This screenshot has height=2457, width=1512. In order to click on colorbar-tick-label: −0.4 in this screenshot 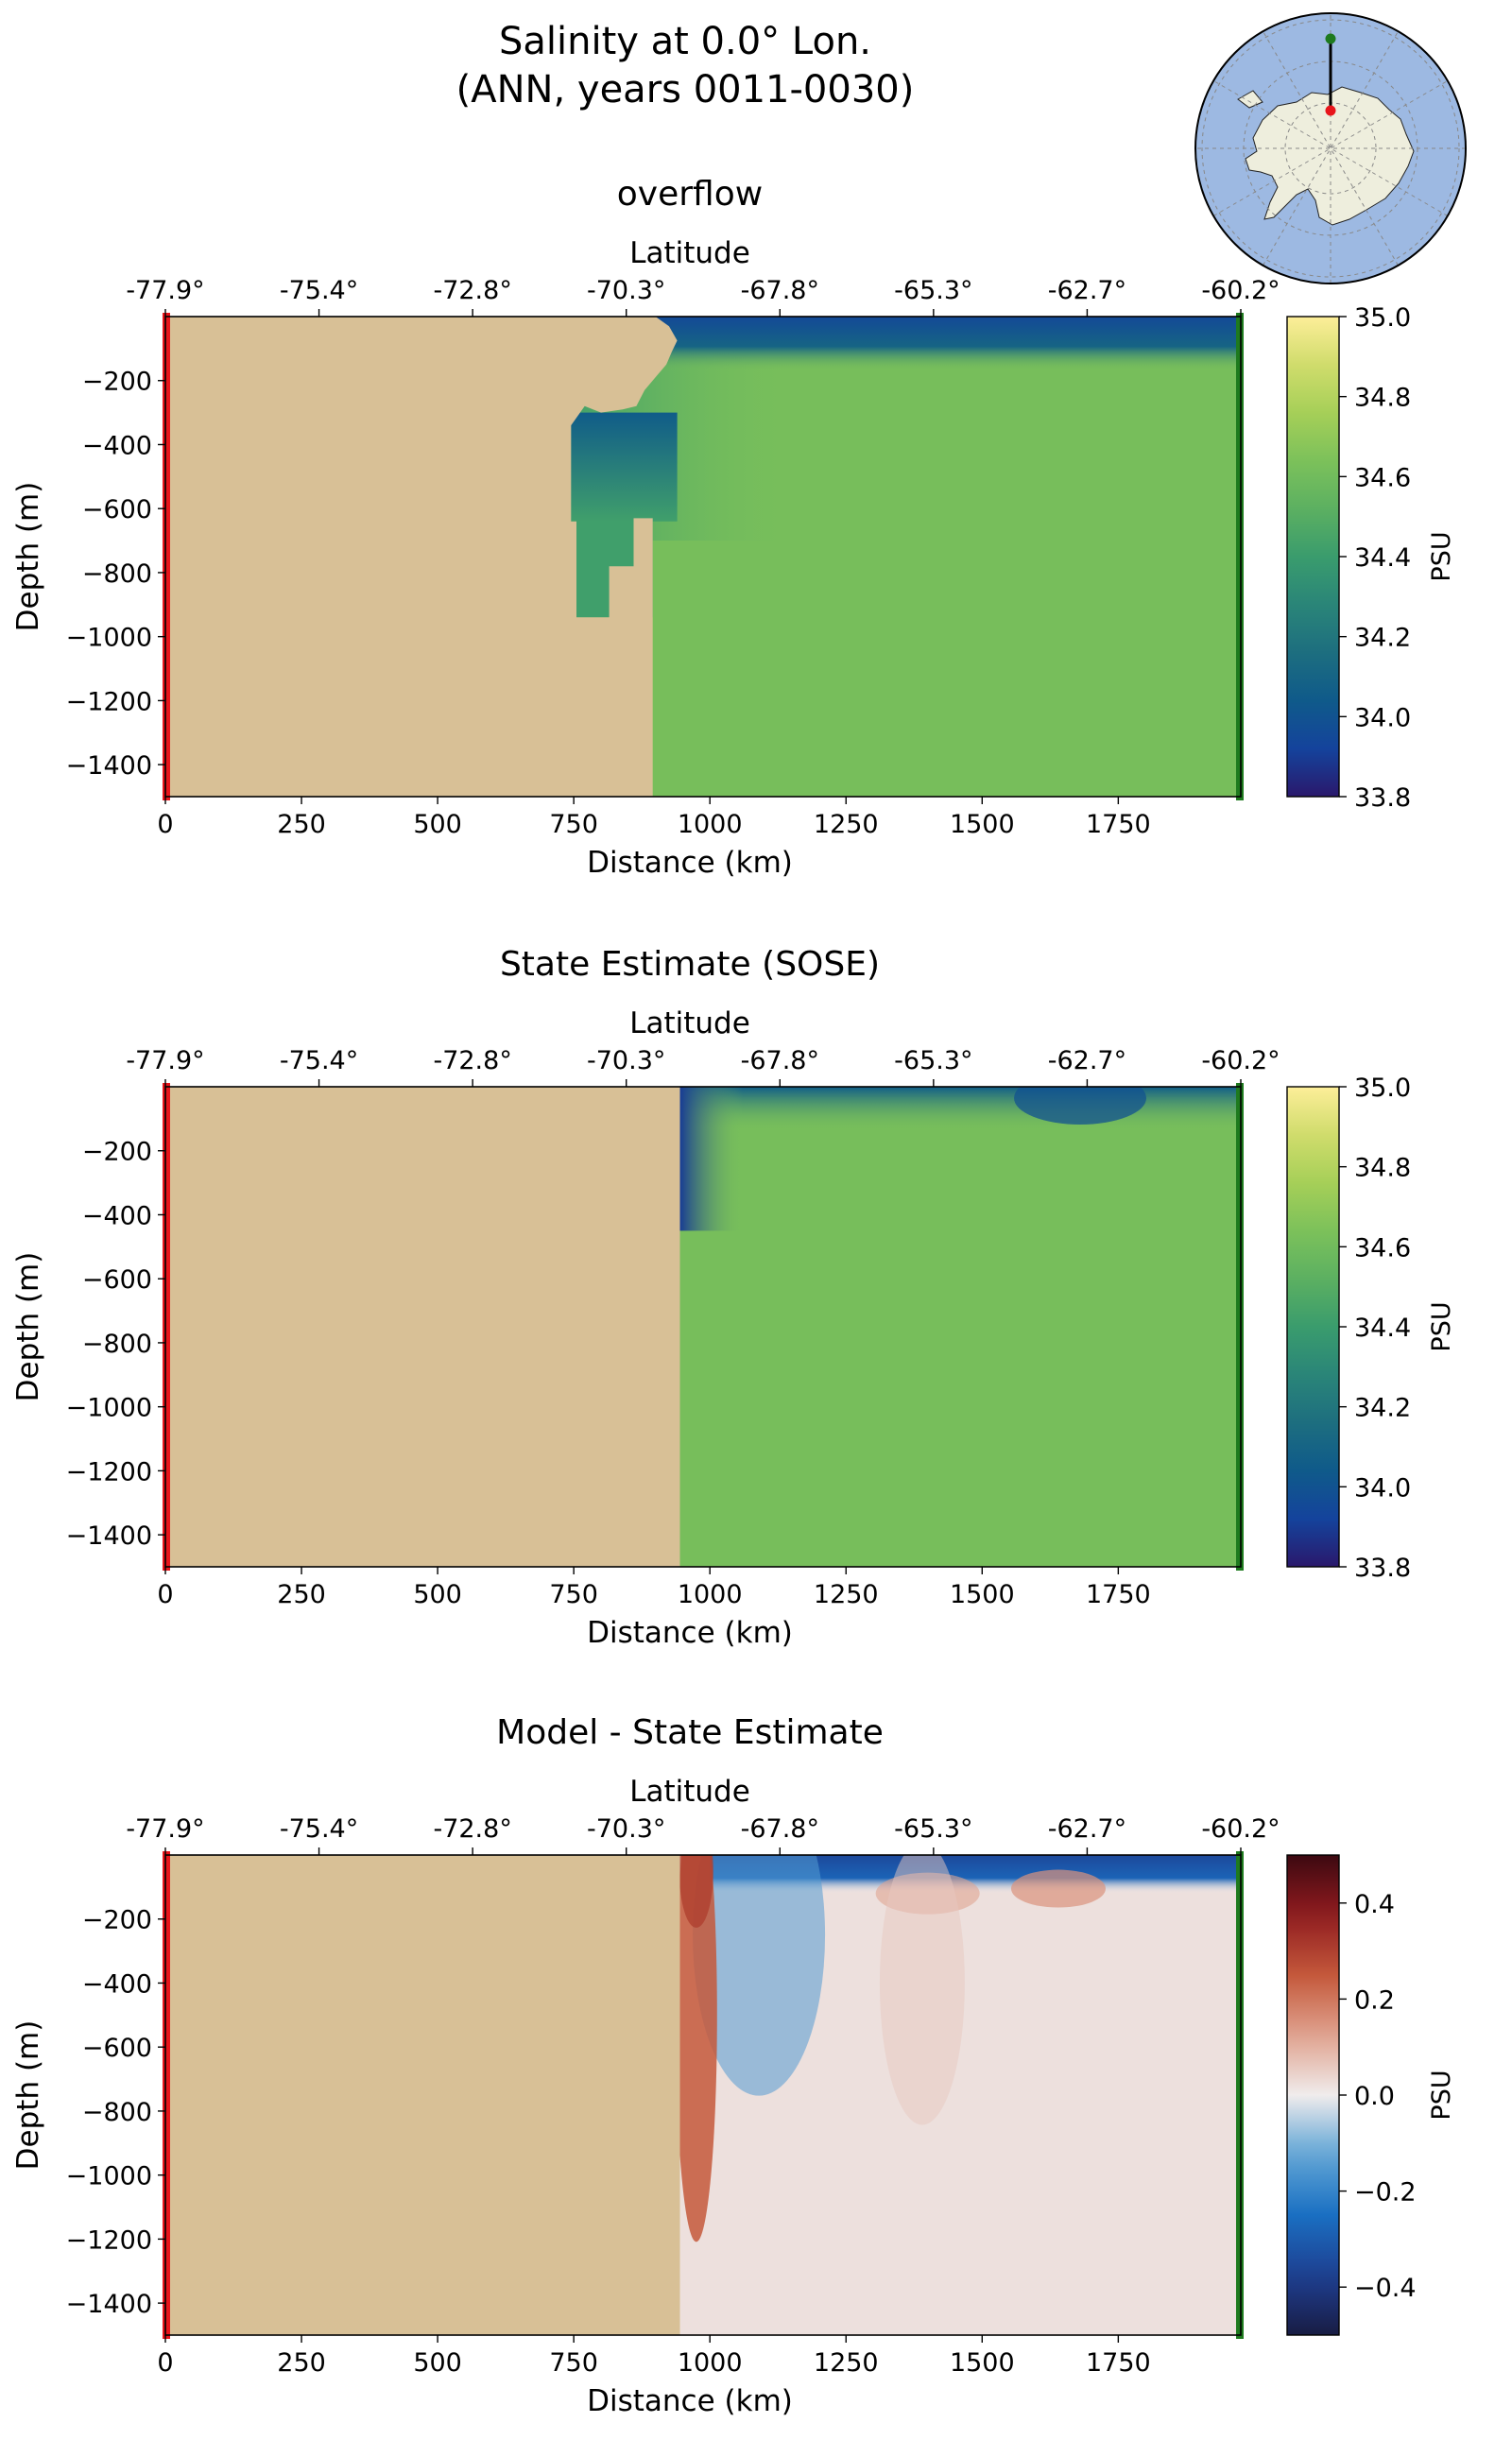, I will do `click(1385, 2288)`.